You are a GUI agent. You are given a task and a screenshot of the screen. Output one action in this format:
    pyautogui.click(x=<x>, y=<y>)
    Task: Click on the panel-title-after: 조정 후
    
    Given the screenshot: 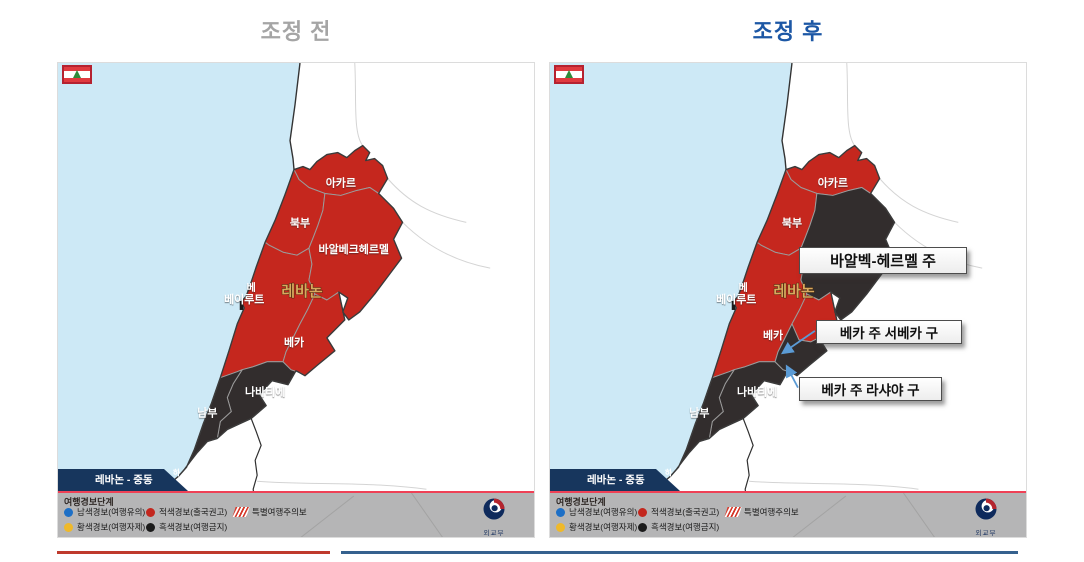 What is the action you would take?
    pyautogui.click(x=788, y=31)
    